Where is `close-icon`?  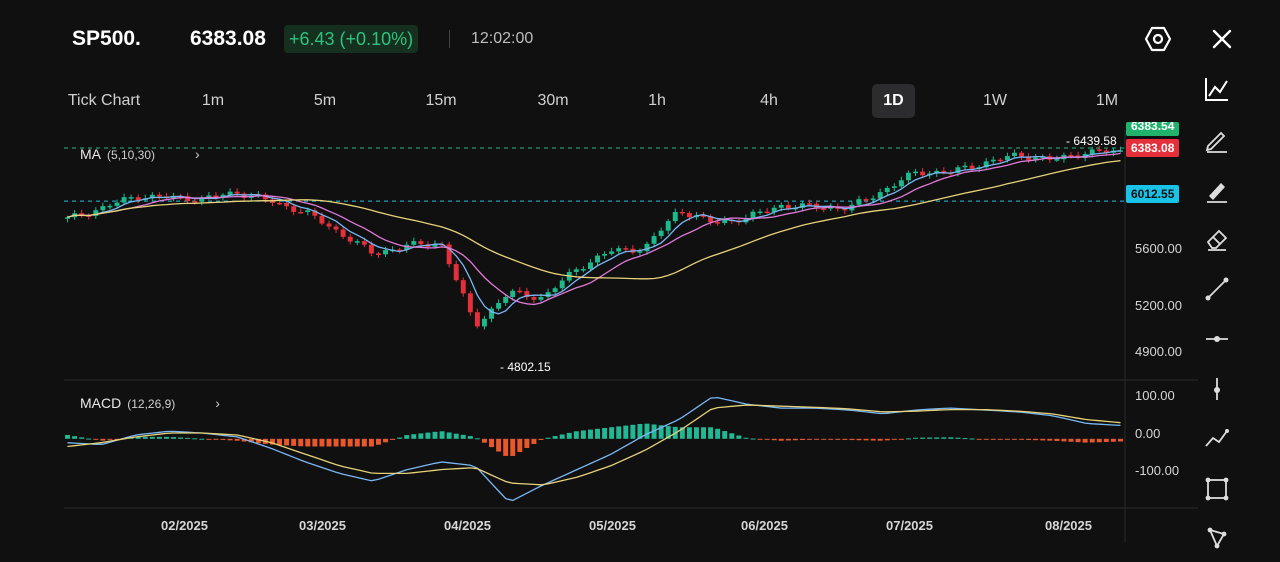
close-icon is located at coordinates (1222, 39).